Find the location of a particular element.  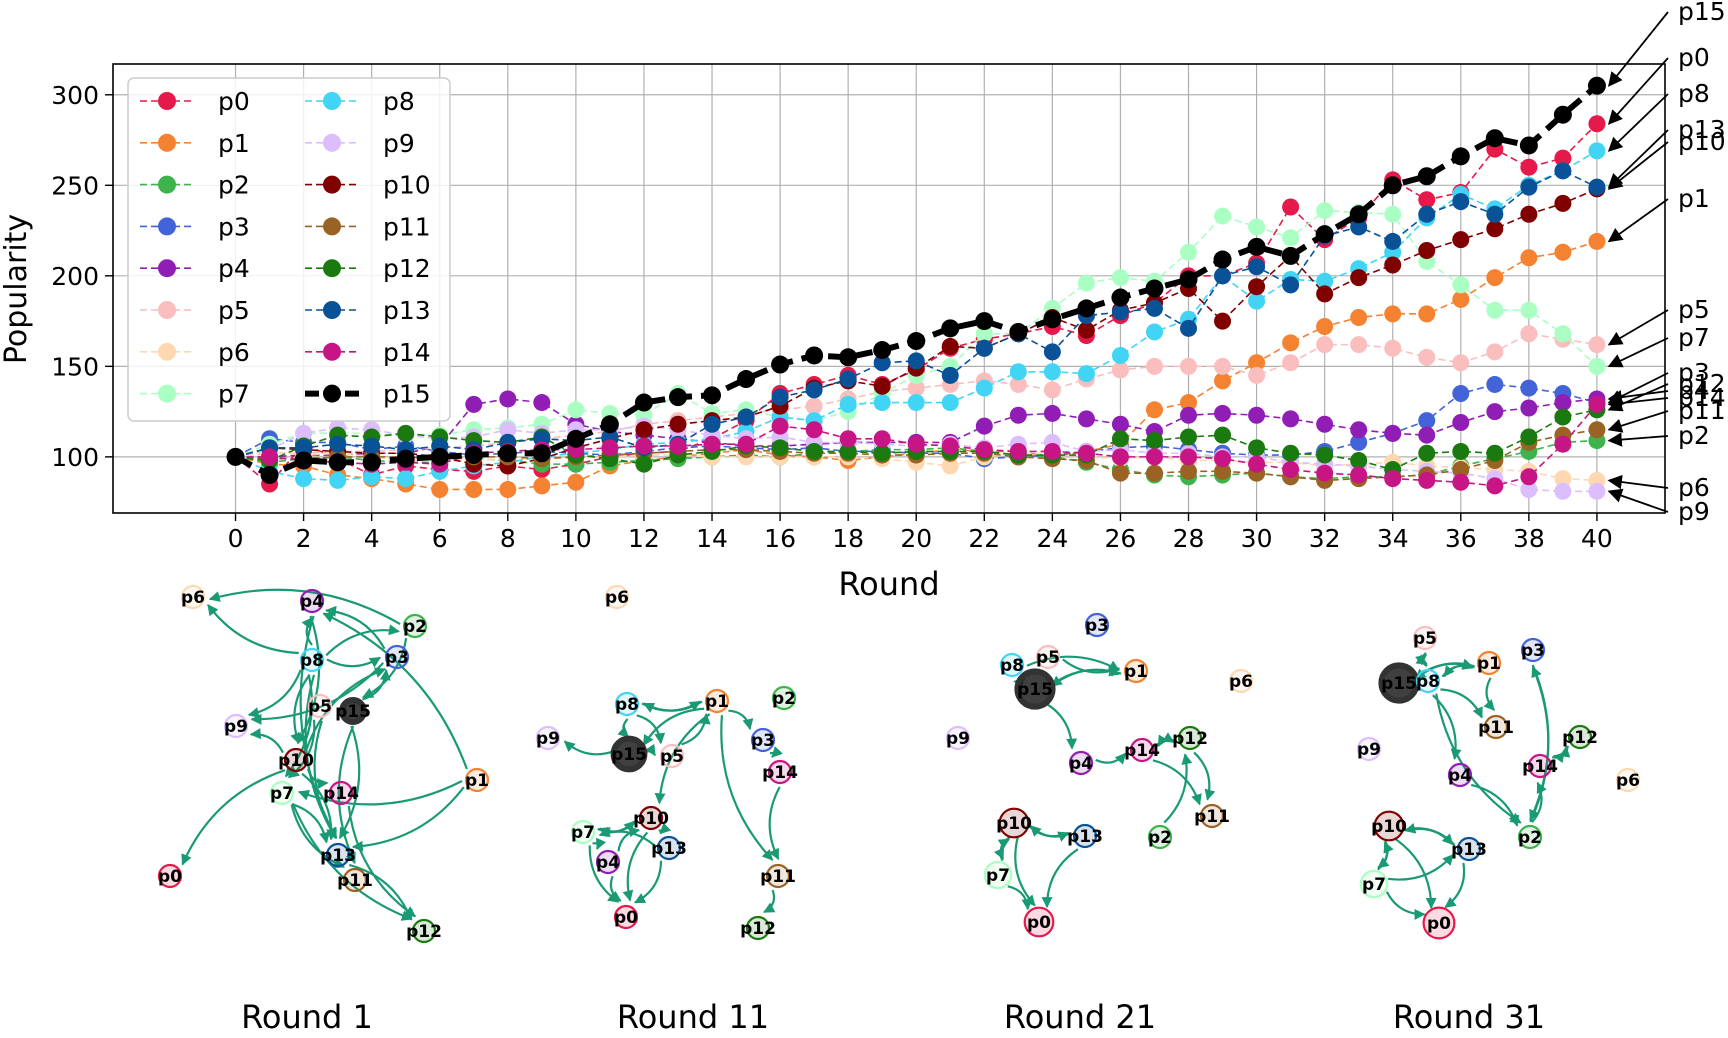

annotation-label: p3 is located at coordinates (1694, 372).